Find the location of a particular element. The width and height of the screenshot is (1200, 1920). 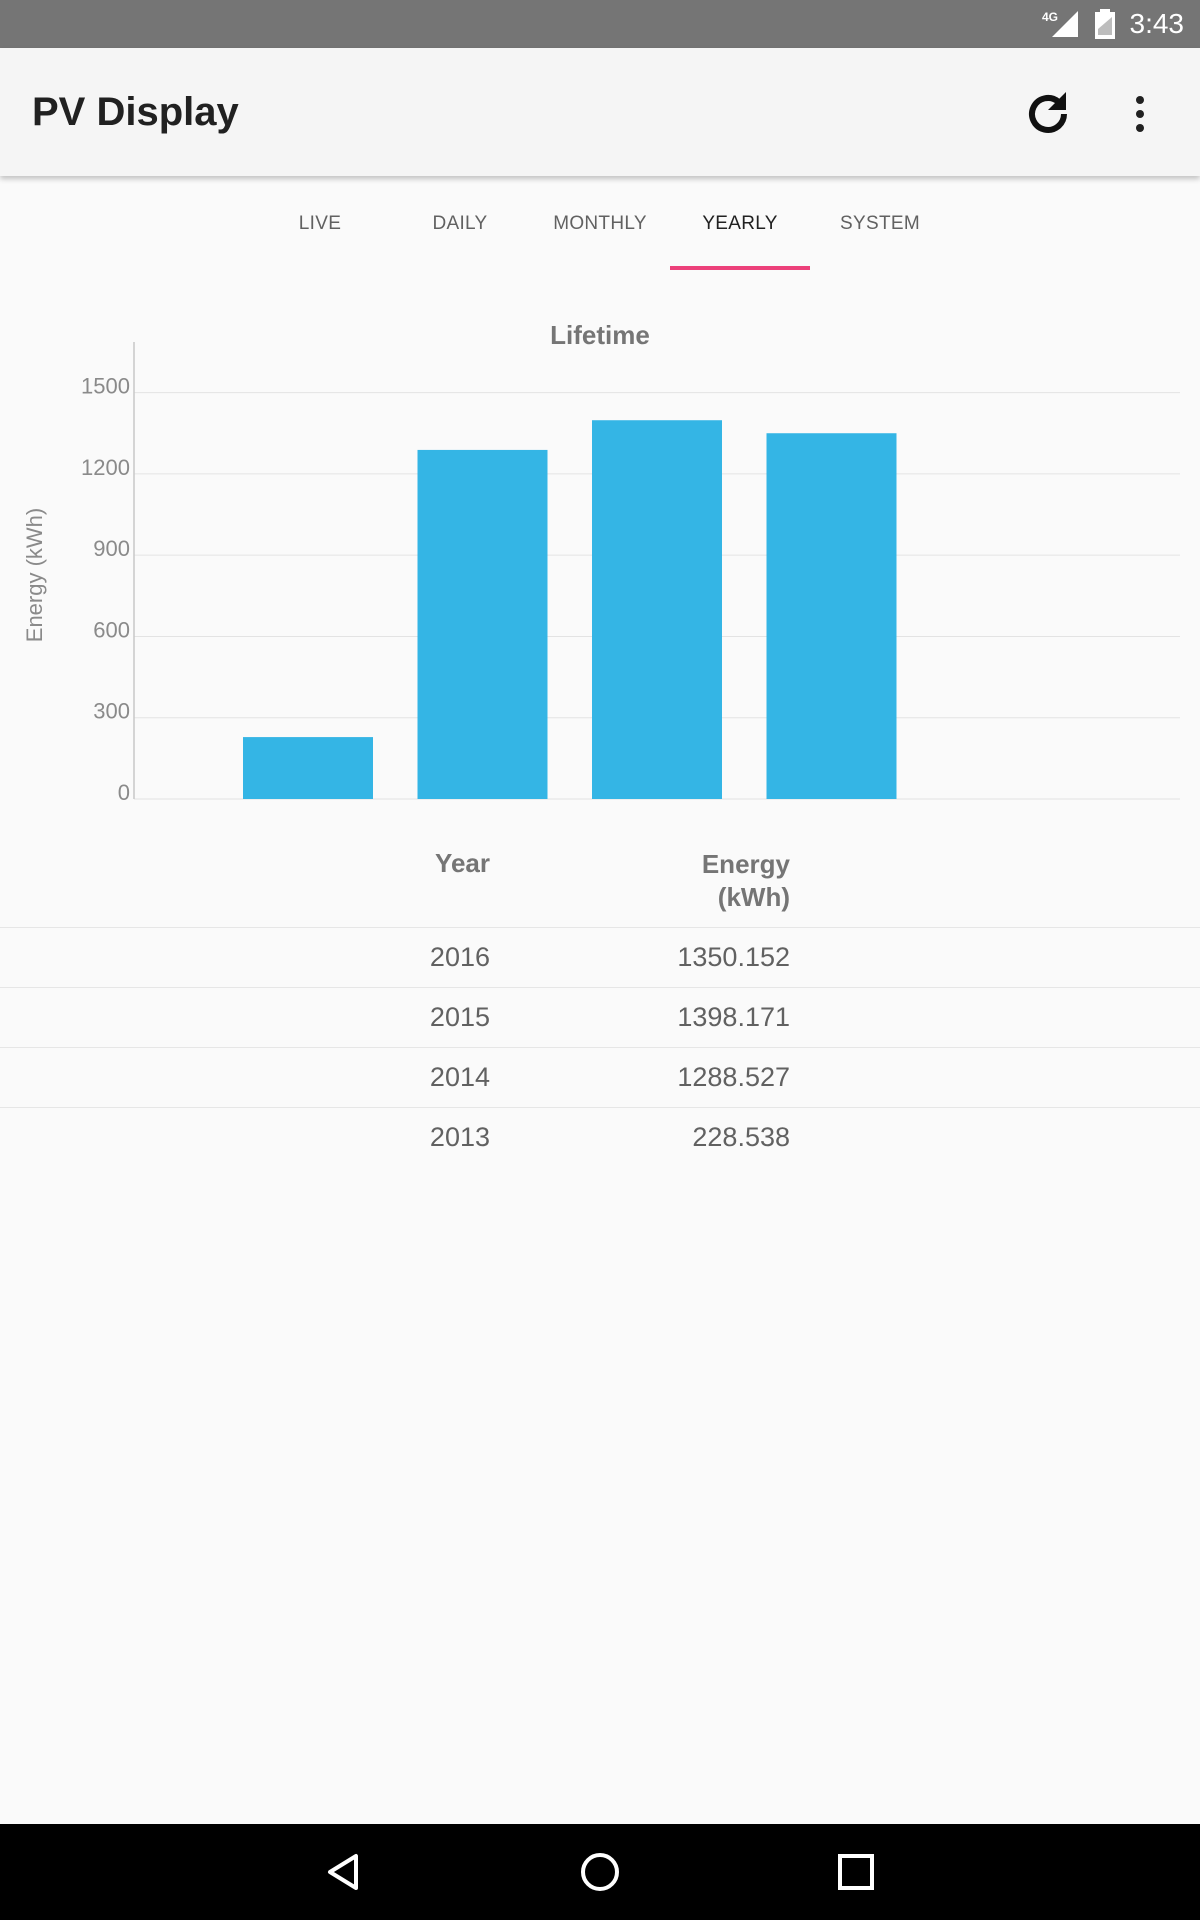

back-icon is located at coordinates (343, 1872).